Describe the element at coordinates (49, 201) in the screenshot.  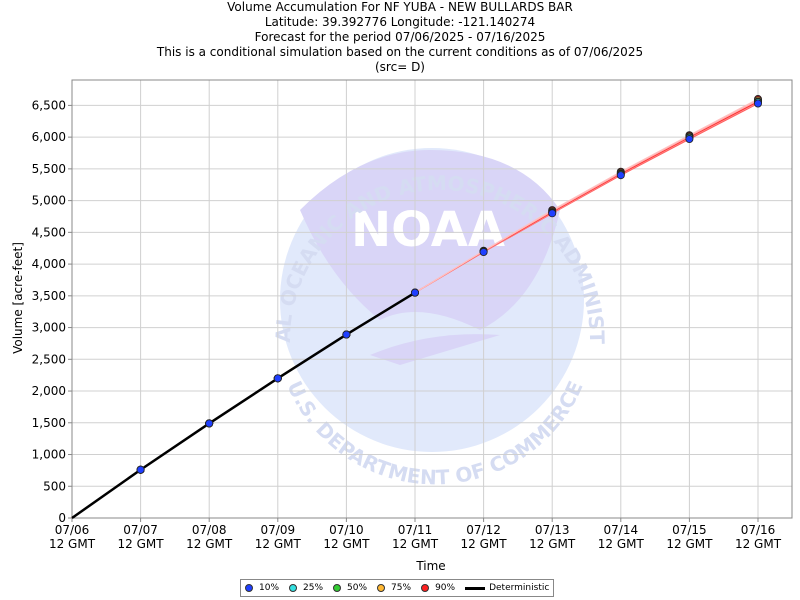
I see `y-tick-label: 5,000` at that location.